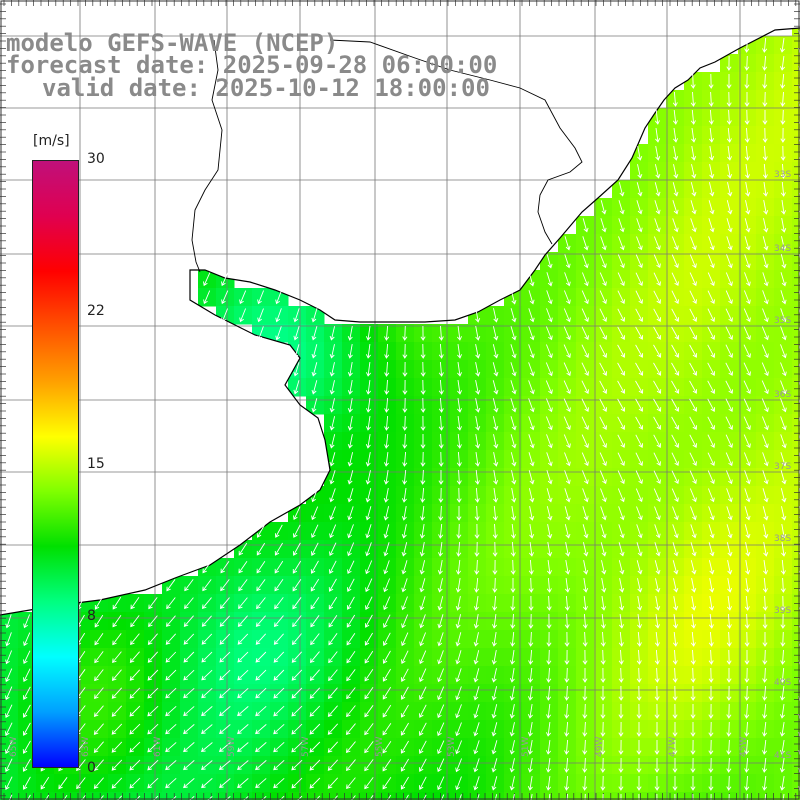 This screenshot has width=800, height=800. What do you see at coordinates (782, 683) in the screenshot?
I see `latitude-label: 40S` at bounding box center [782, 683].